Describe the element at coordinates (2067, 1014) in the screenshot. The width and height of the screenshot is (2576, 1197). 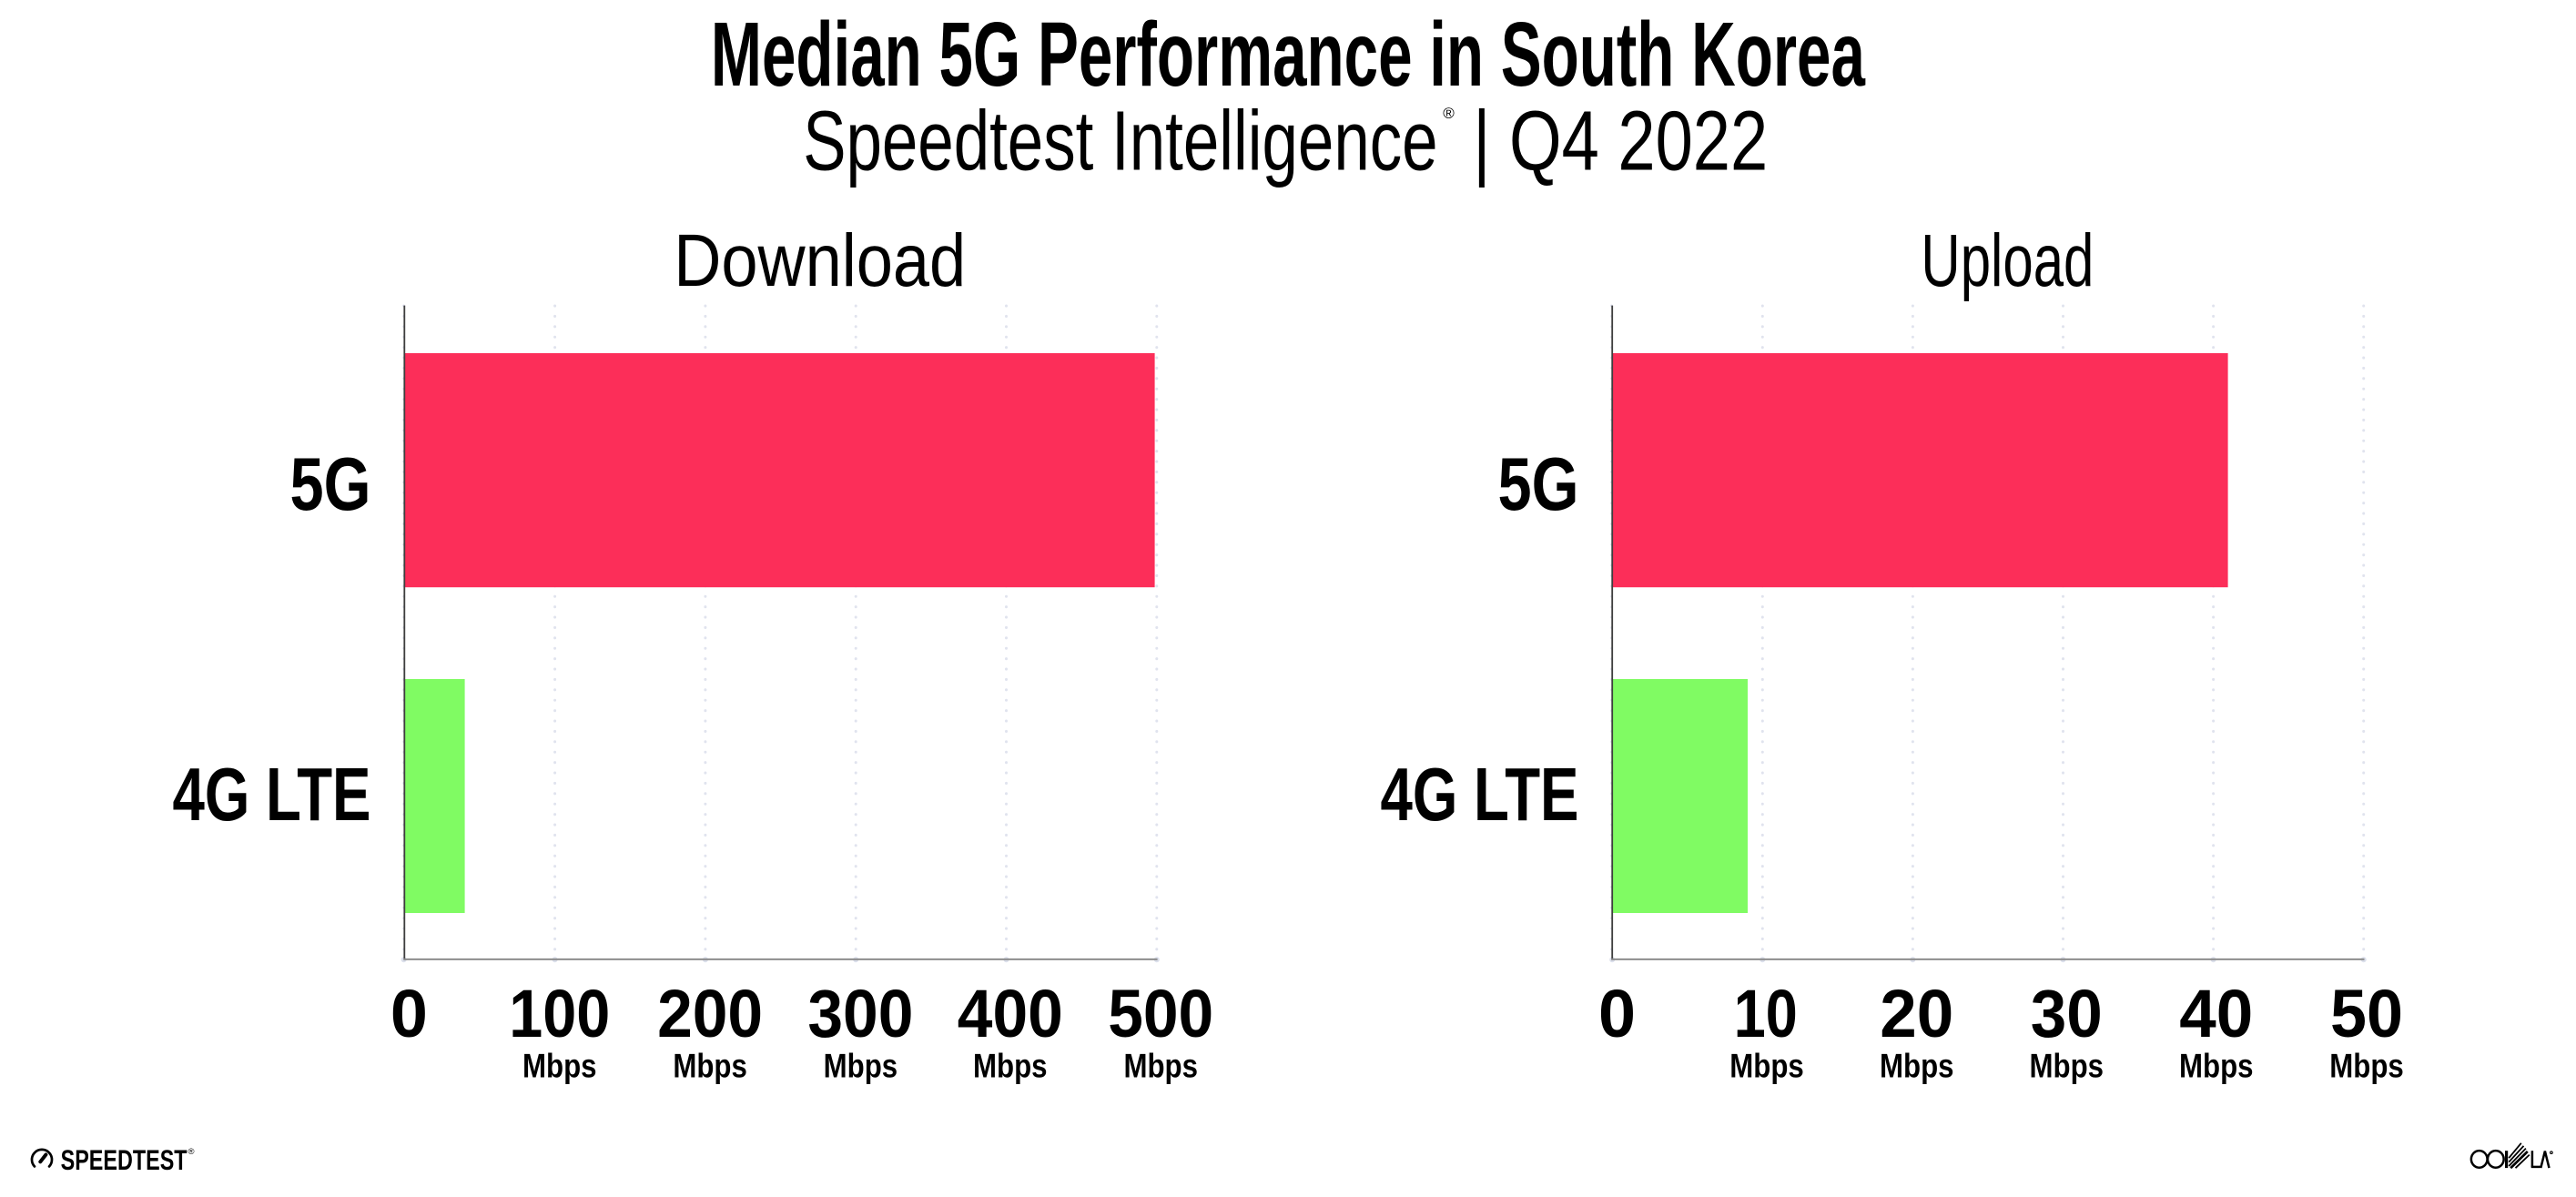
I see `svg-text: 30` at that location.